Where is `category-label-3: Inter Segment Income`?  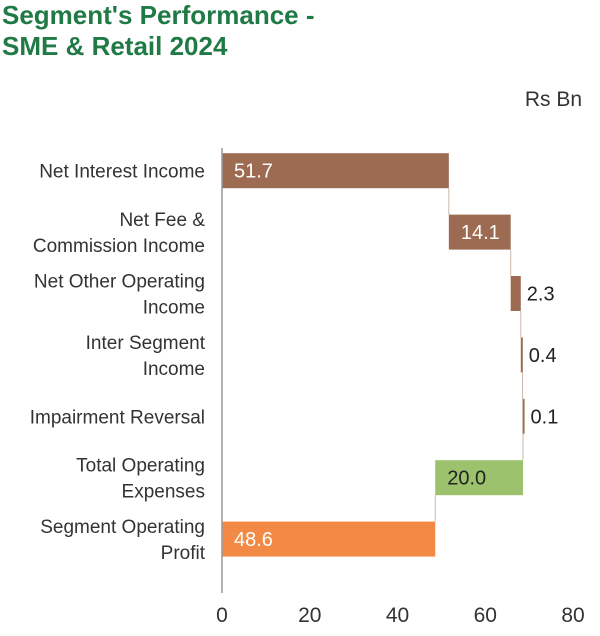 category-label-3: Inter Segment Income is located at coordinates (146, 356).